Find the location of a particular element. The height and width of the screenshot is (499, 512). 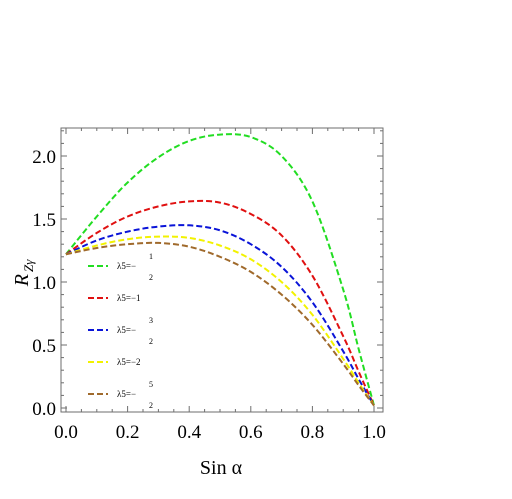

y-tick-label: 0.5 is located at coordinates (44, 346).